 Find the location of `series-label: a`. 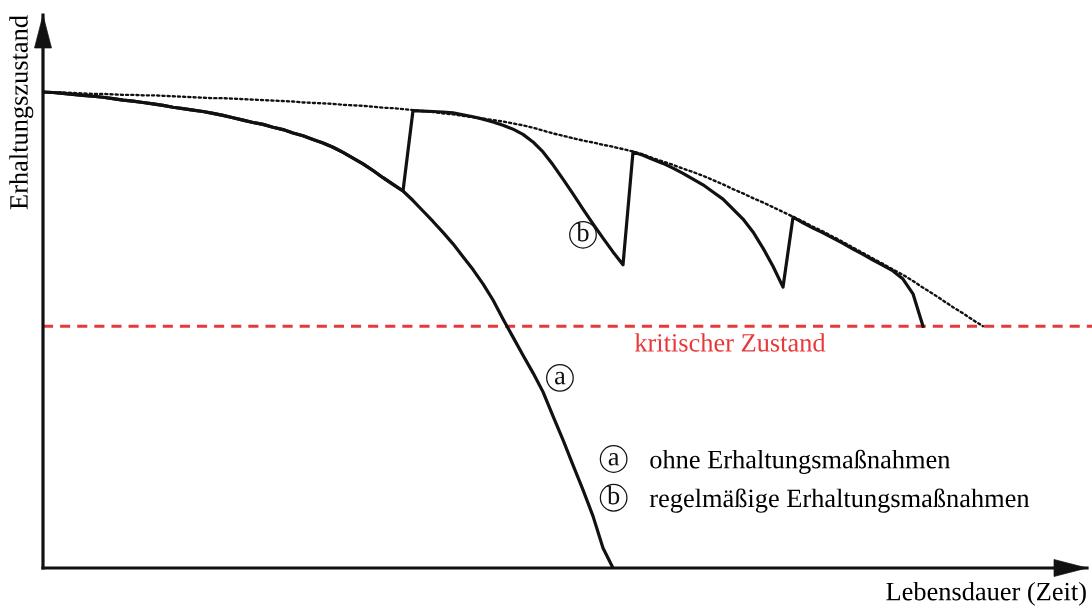

series-label: a is located at coordinates (560, 378).